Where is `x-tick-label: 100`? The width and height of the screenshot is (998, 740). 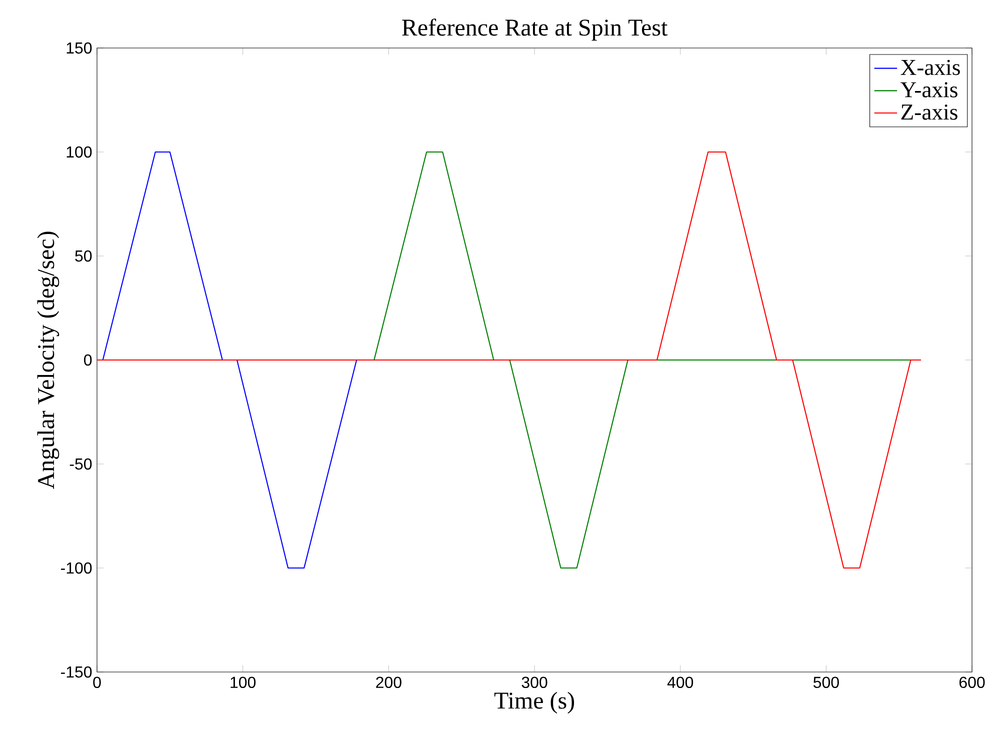 x-tick-label: 100 is located at coordinates (243, 682).